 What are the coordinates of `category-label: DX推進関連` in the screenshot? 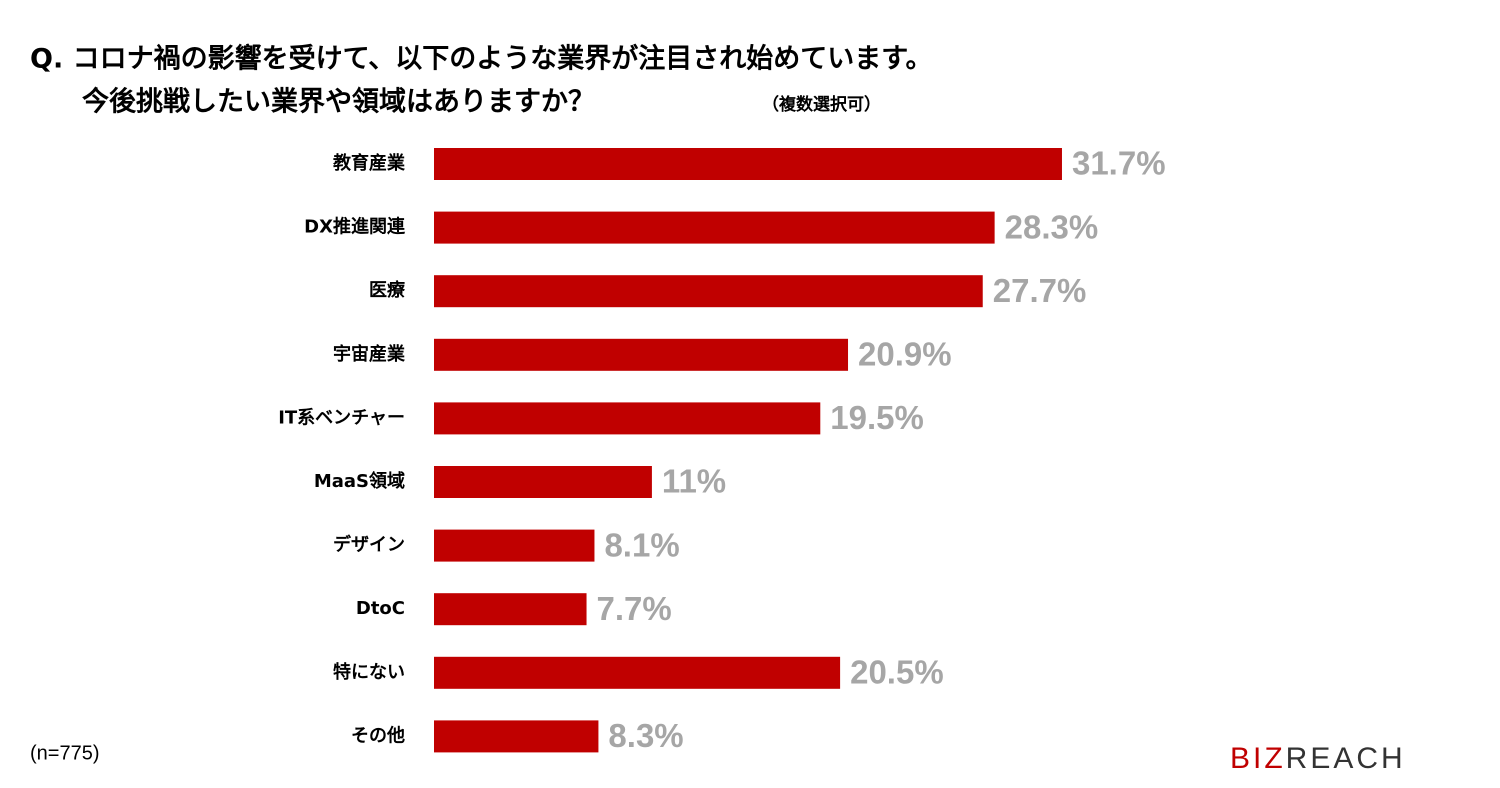 It's located at (355, 227).